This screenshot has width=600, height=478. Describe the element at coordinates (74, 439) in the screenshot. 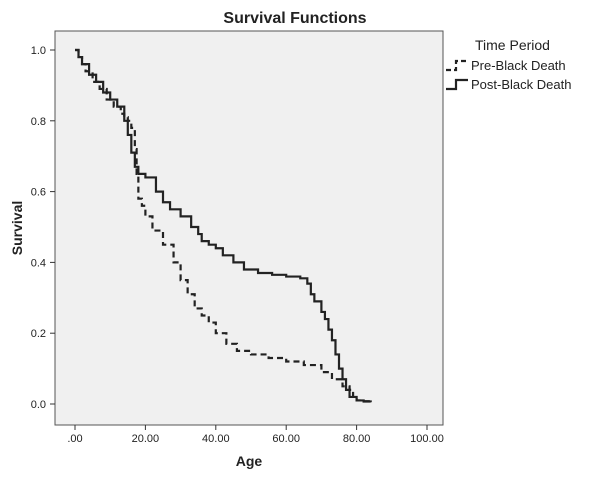

I see `x-tick-label: .00` at that location.